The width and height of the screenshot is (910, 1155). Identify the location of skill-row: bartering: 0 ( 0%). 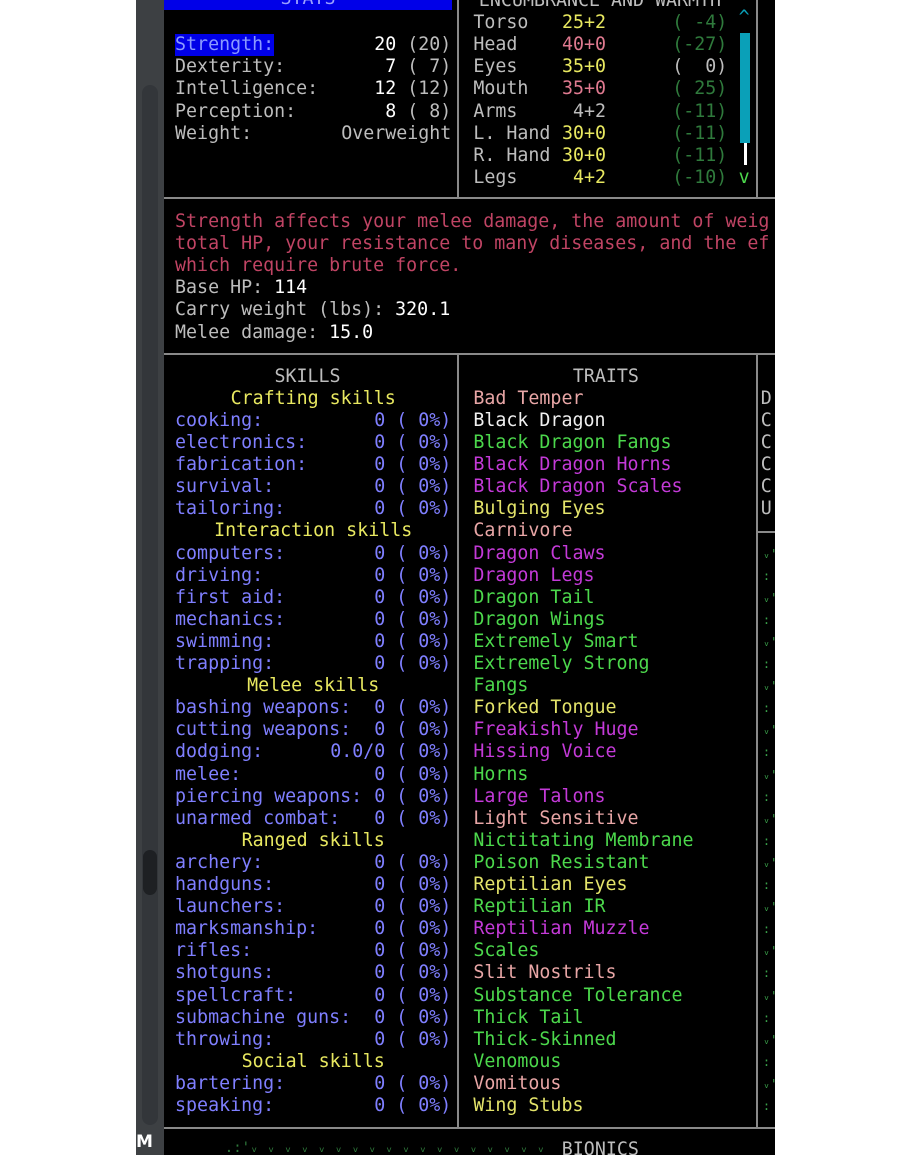
(313, 1084).